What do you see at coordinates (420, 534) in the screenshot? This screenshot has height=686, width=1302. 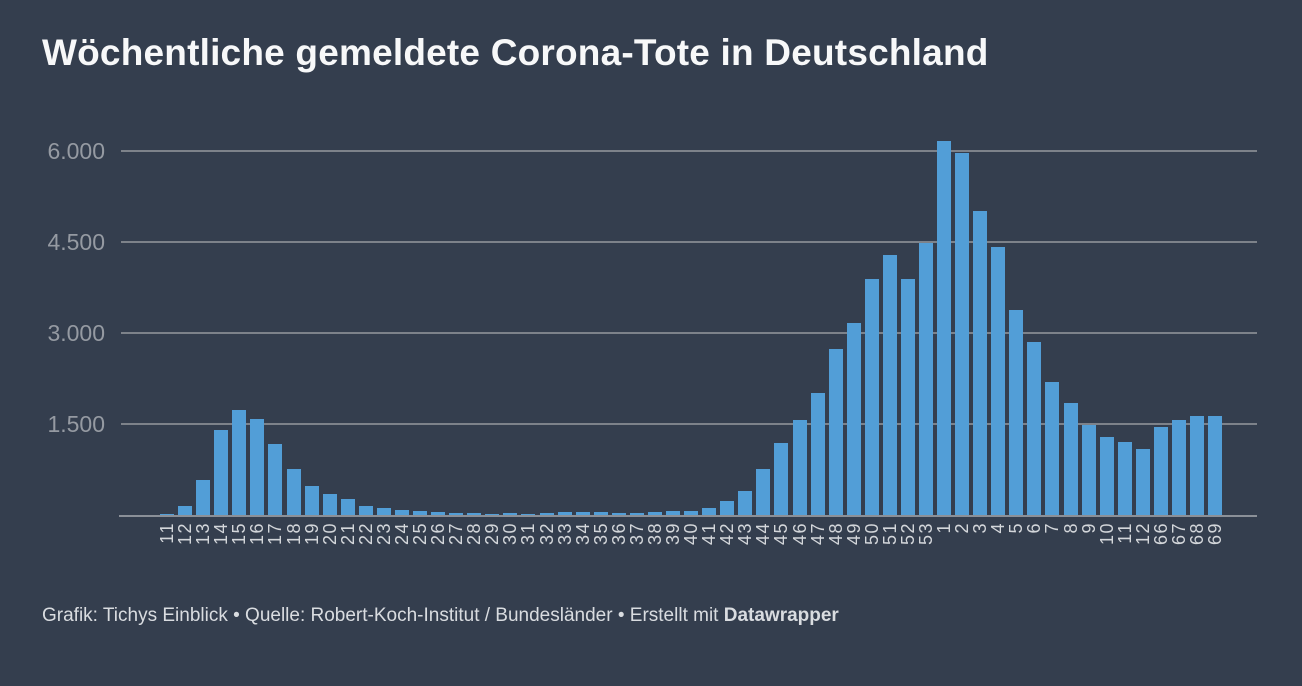 I see `x-axis-tick-label: 25` at bounding box center [420, 534].